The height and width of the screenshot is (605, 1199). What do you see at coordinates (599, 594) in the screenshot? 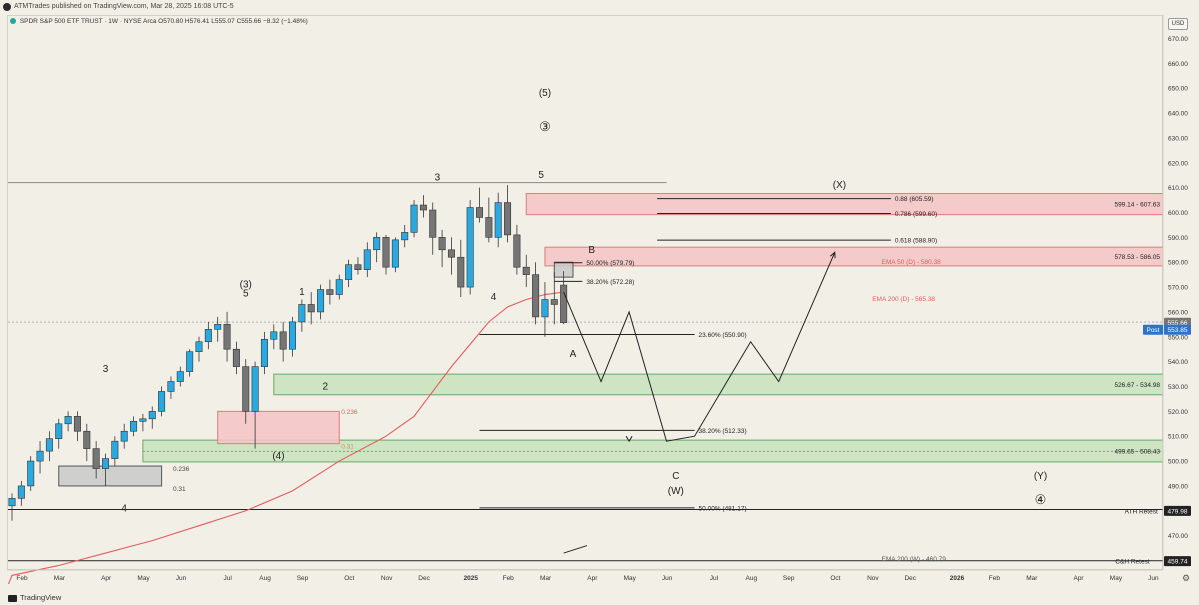
I see `footer-bar` at bounding box center [599, 594].